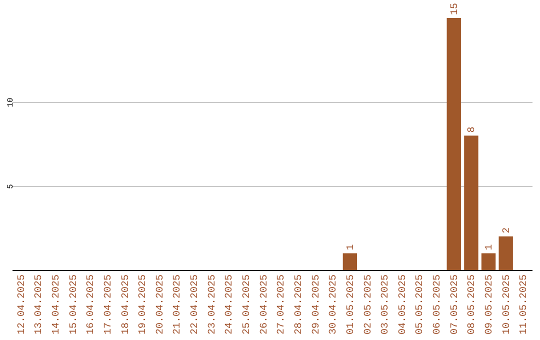 This screenshot has width=540, height=340. Describe the element at coordinates (248, 304) in the screenshot. I see `x-tick-label: 25.04.2025` at that location.